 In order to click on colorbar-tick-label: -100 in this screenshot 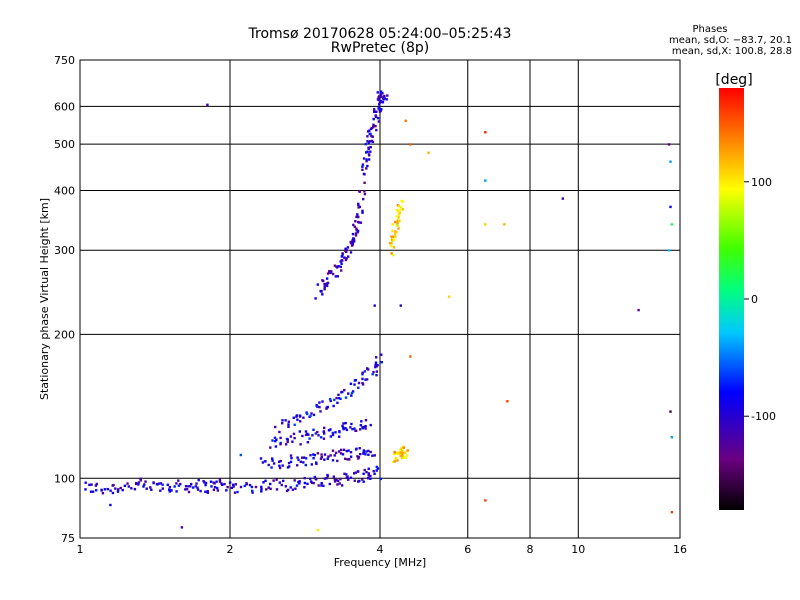, I will do `click(763, 416)`.